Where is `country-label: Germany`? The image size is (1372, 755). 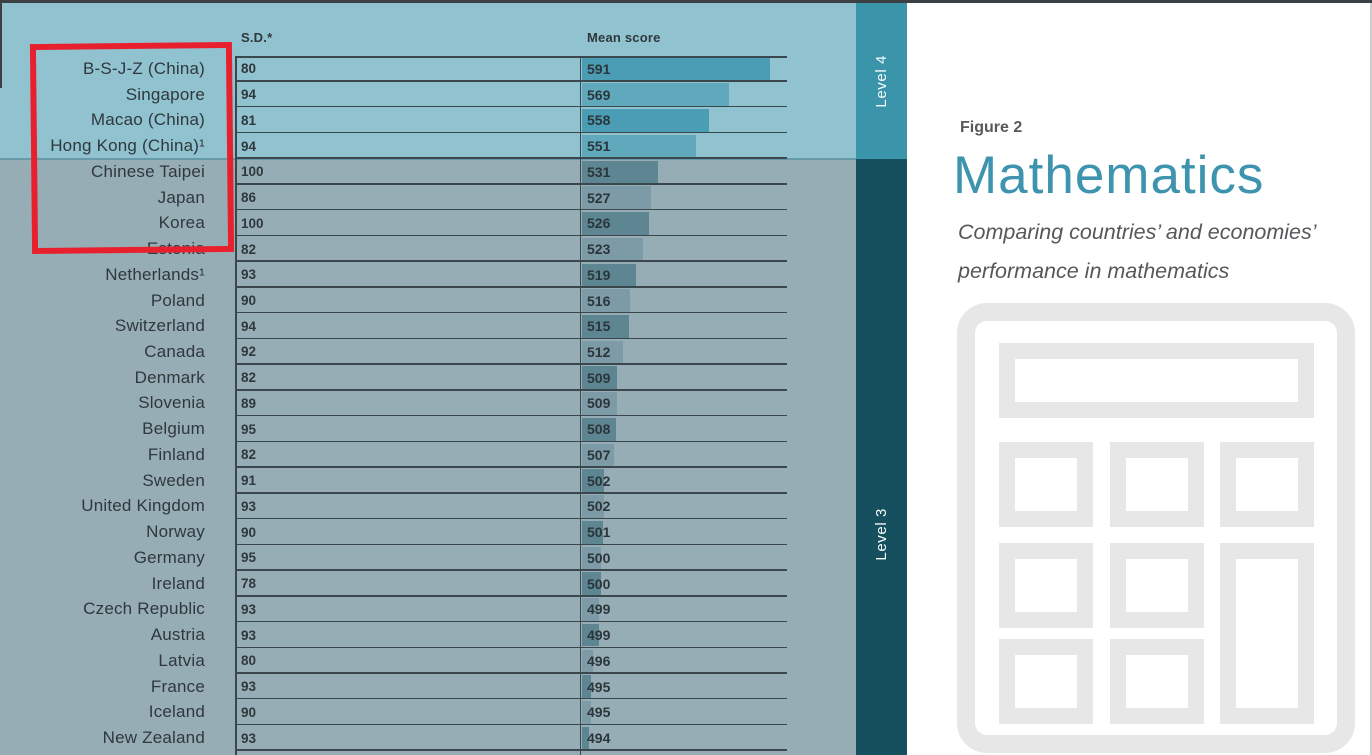
country-label: Germany is located at coordinates (169, 557).